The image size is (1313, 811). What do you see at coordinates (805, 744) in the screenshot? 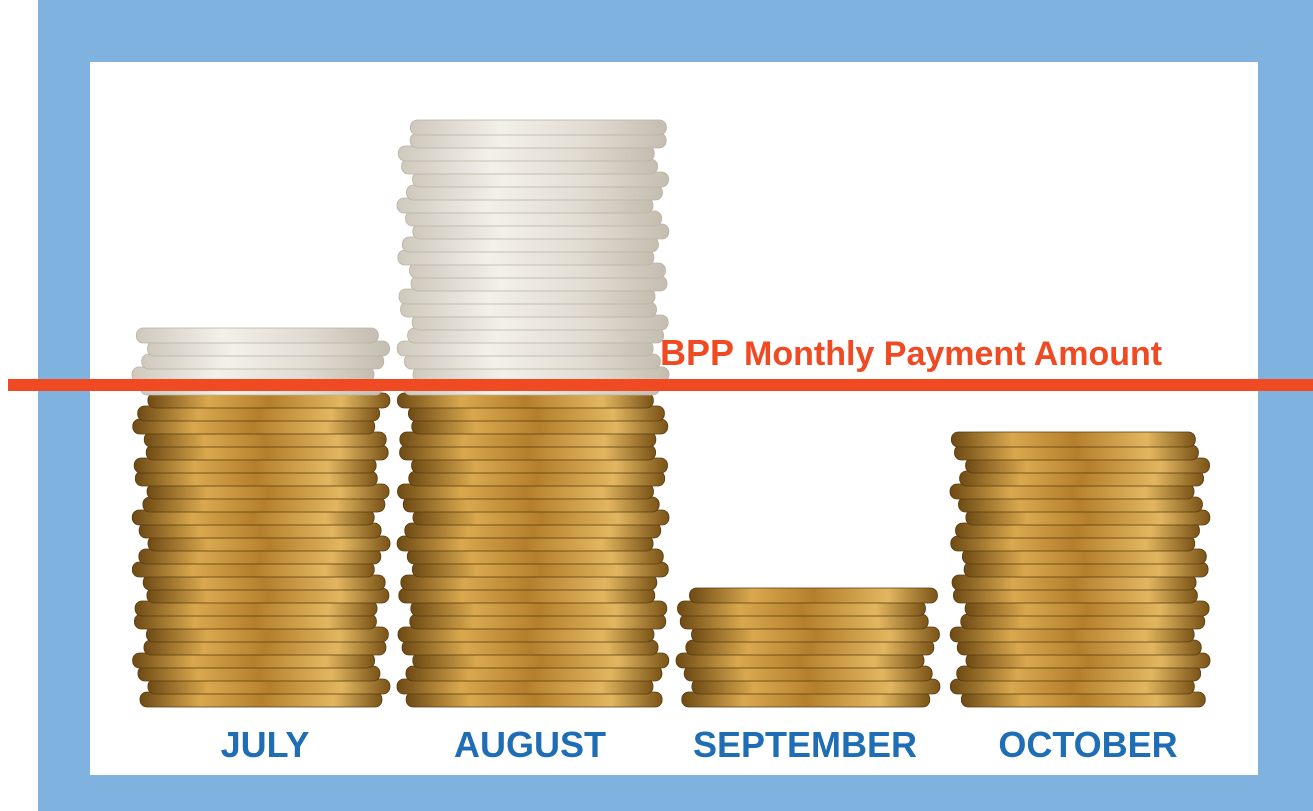
I see `month-label: SEPTEMBER` at bounding box center [805, 744].